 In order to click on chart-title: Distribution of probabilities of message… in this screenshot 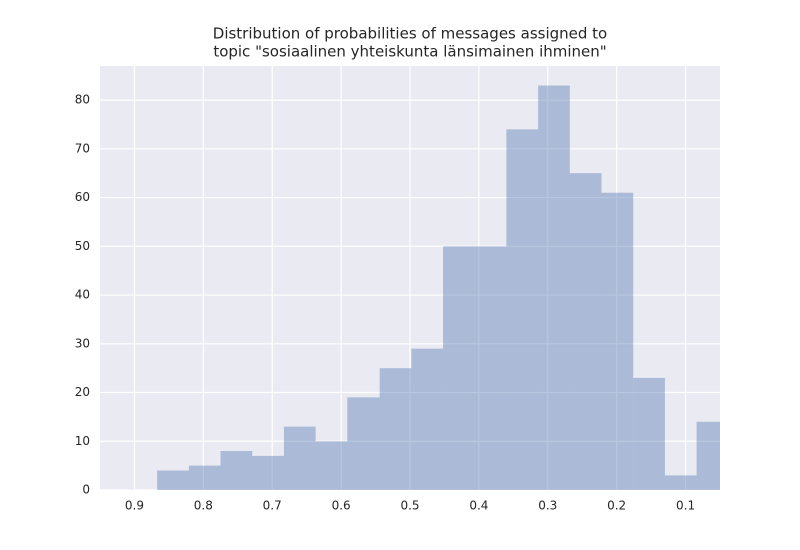, I will do `click(410, 34)`.